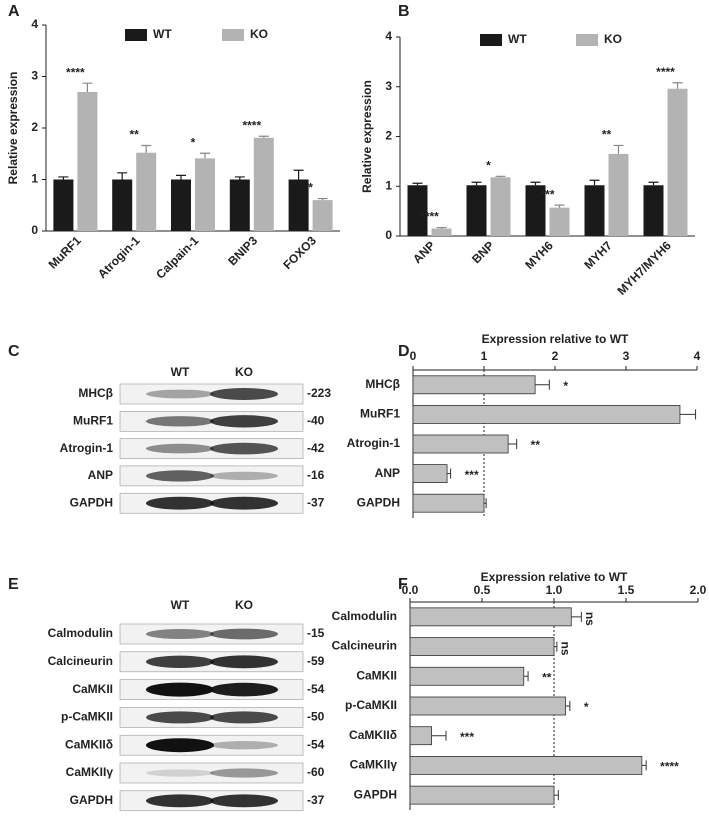 The height and width of the screenshot is (819, 709). What do you see at coordinates (388, 136) in the screenshot?
I see `y-tick-label: 2` at bounding box center [388, 136].